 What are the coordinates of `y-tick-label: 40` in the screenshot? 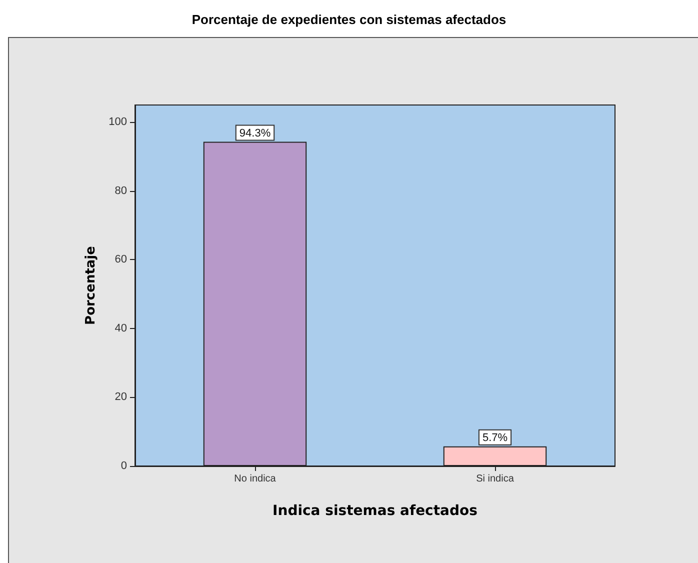 It's located at (120, 328).